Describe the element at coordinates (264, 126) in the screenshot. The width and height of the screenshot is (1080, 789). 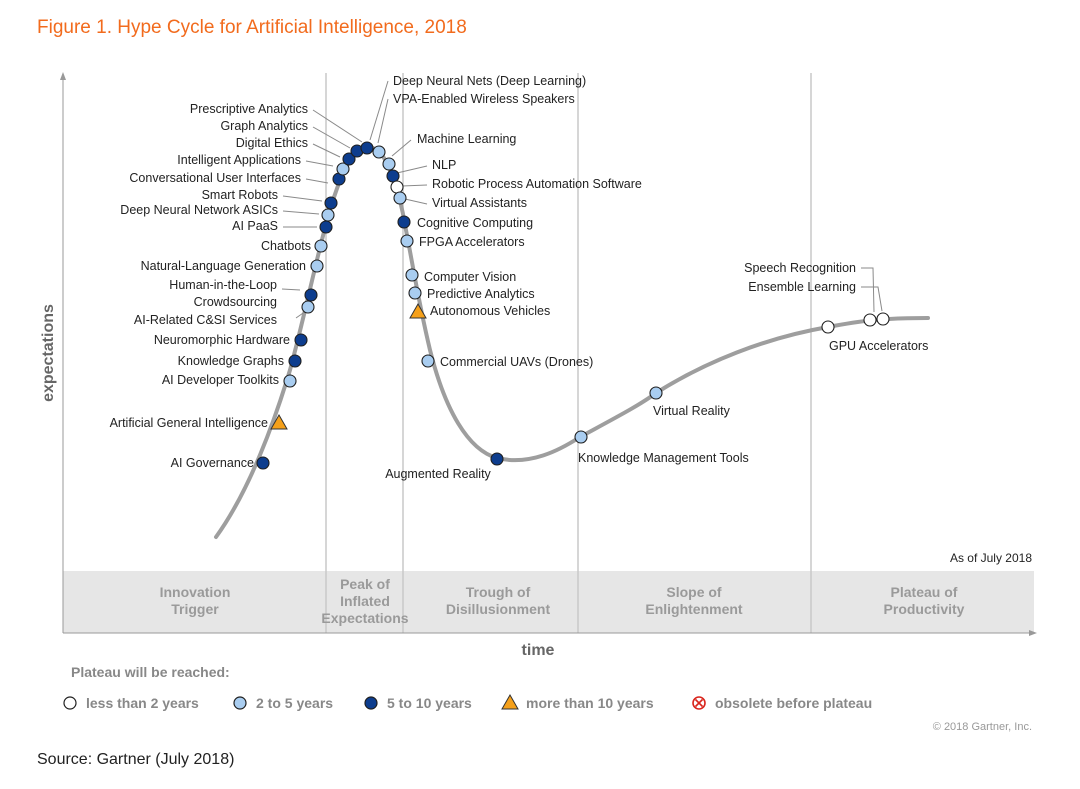
I see `label-graph-analytics: Graph Analytics` at that location.